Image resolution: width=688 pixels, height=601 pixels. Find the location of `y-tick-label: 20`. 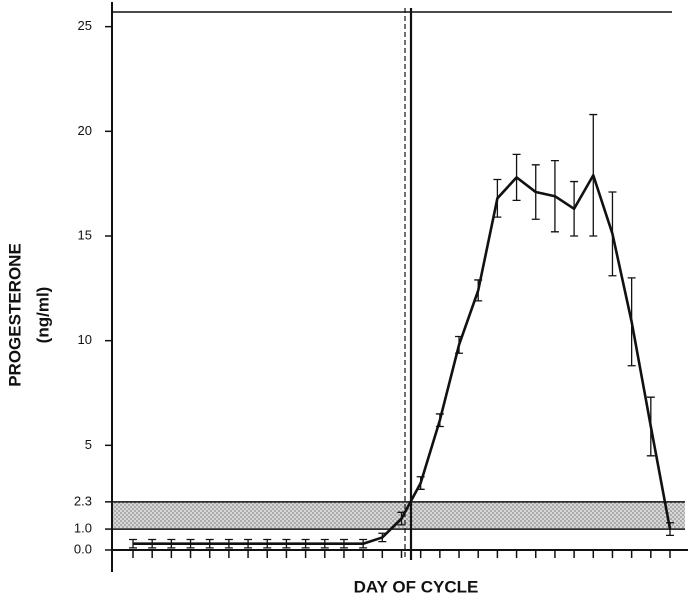

y-tick-label: 20 is located at coordinates (85, 130).